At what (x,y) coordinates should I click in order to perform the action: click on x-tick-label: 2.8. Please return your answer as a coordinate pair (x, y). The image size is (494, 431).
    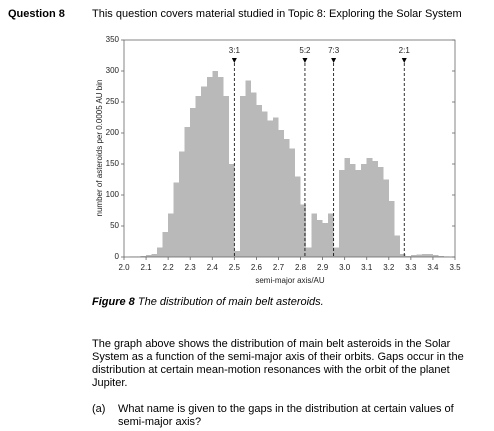
    Looking at the image, I should click on (301, 267).